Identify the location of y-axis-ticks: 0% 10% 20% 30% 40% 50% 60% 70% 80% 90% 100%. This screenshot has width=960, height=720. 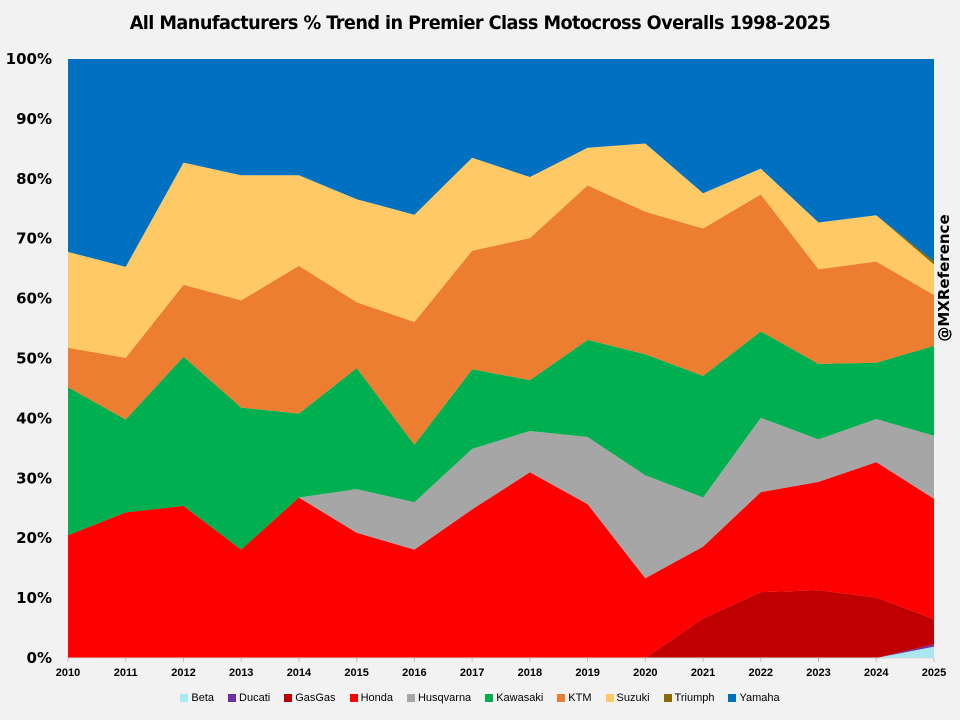
(29, 358).